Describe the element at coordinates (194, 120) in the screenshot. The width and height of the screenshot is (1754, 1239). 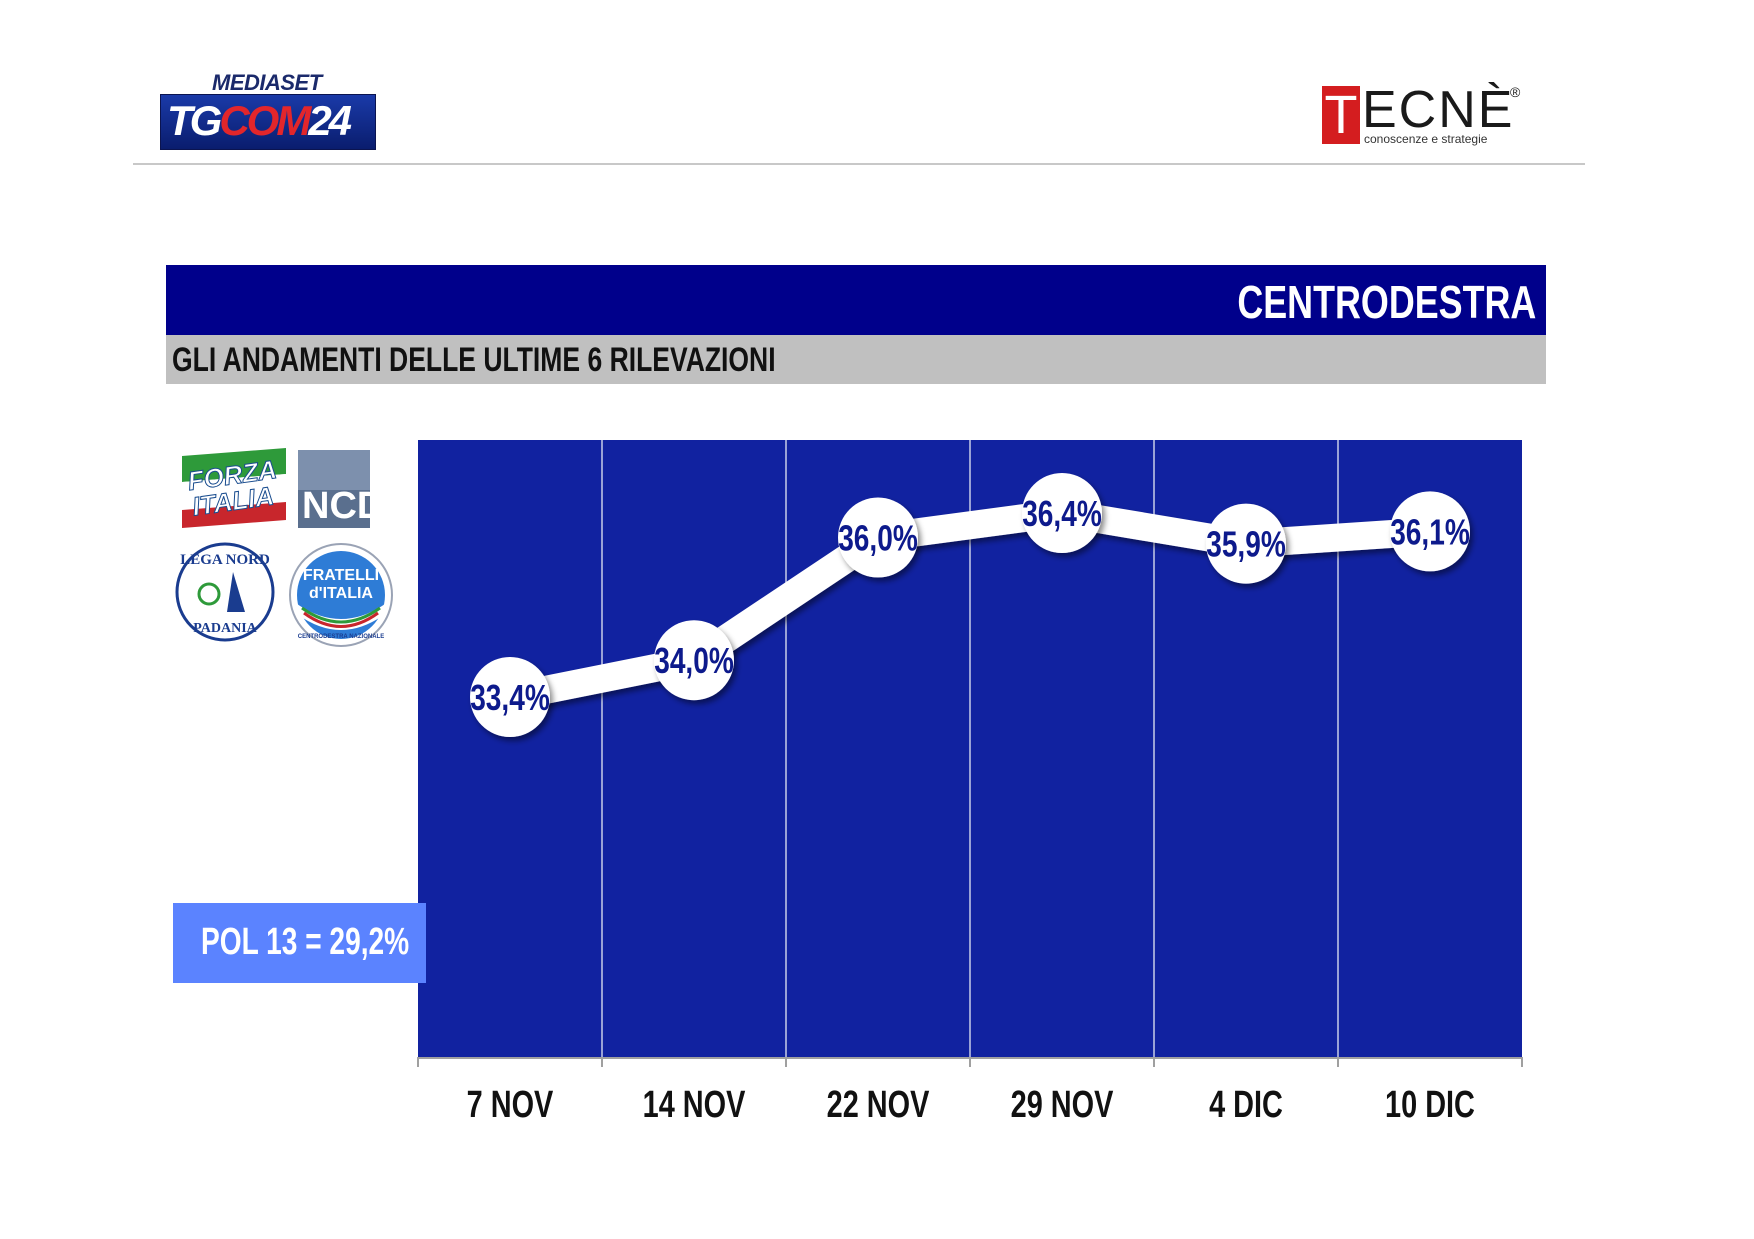
I see `tgcom-prefix: TG` at that location.